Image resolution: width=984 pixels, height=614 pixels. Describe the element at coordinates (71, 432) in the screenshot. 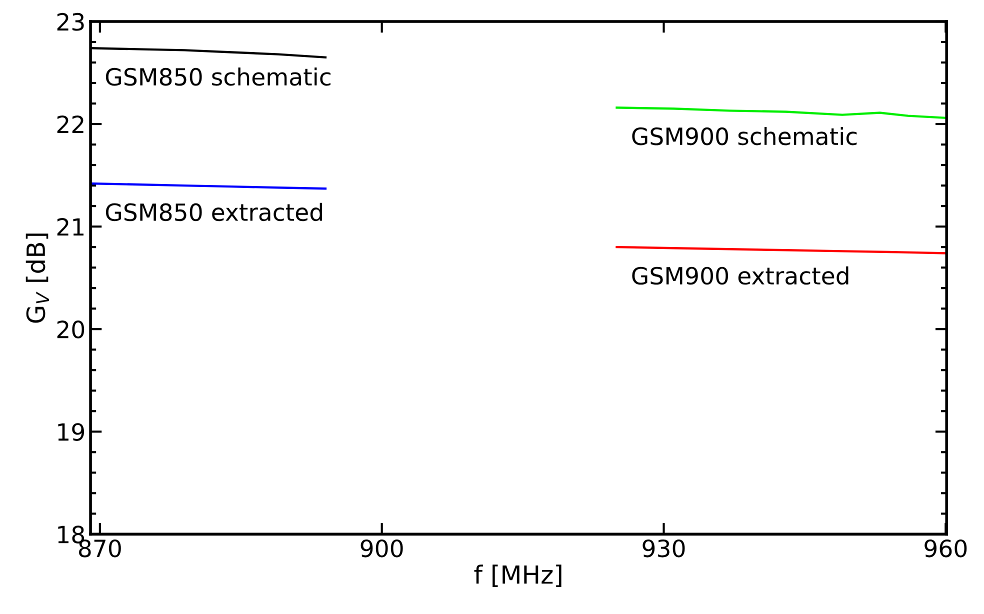

I see `y-tick-label: 19` at that location.